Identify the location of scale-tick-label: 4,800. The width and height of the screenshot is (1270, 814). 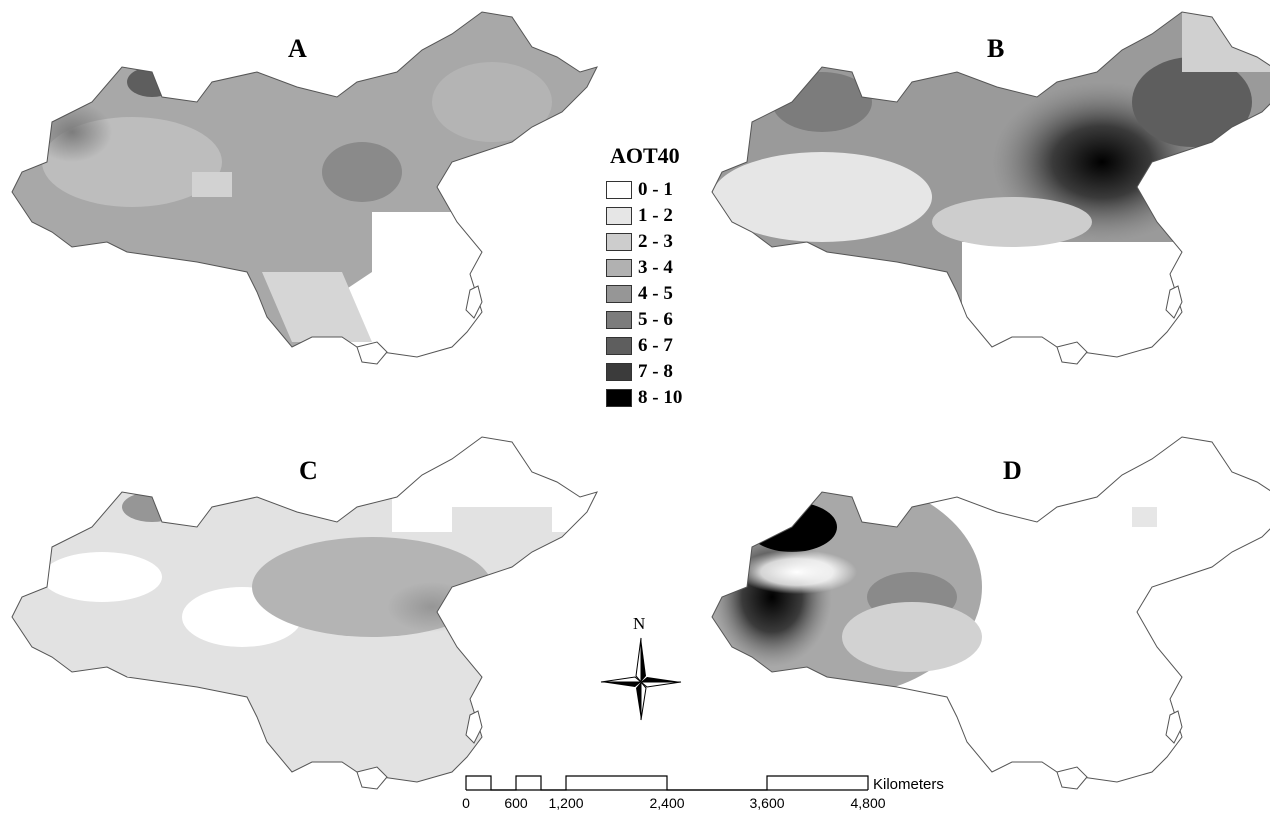
(868, 803).